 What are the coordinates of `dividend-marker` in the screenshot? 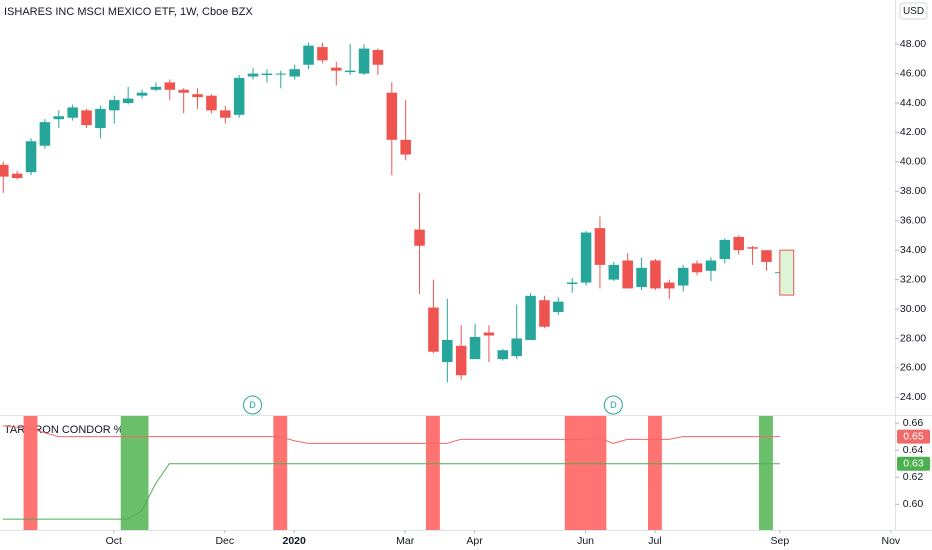 It's located at (253, 405).